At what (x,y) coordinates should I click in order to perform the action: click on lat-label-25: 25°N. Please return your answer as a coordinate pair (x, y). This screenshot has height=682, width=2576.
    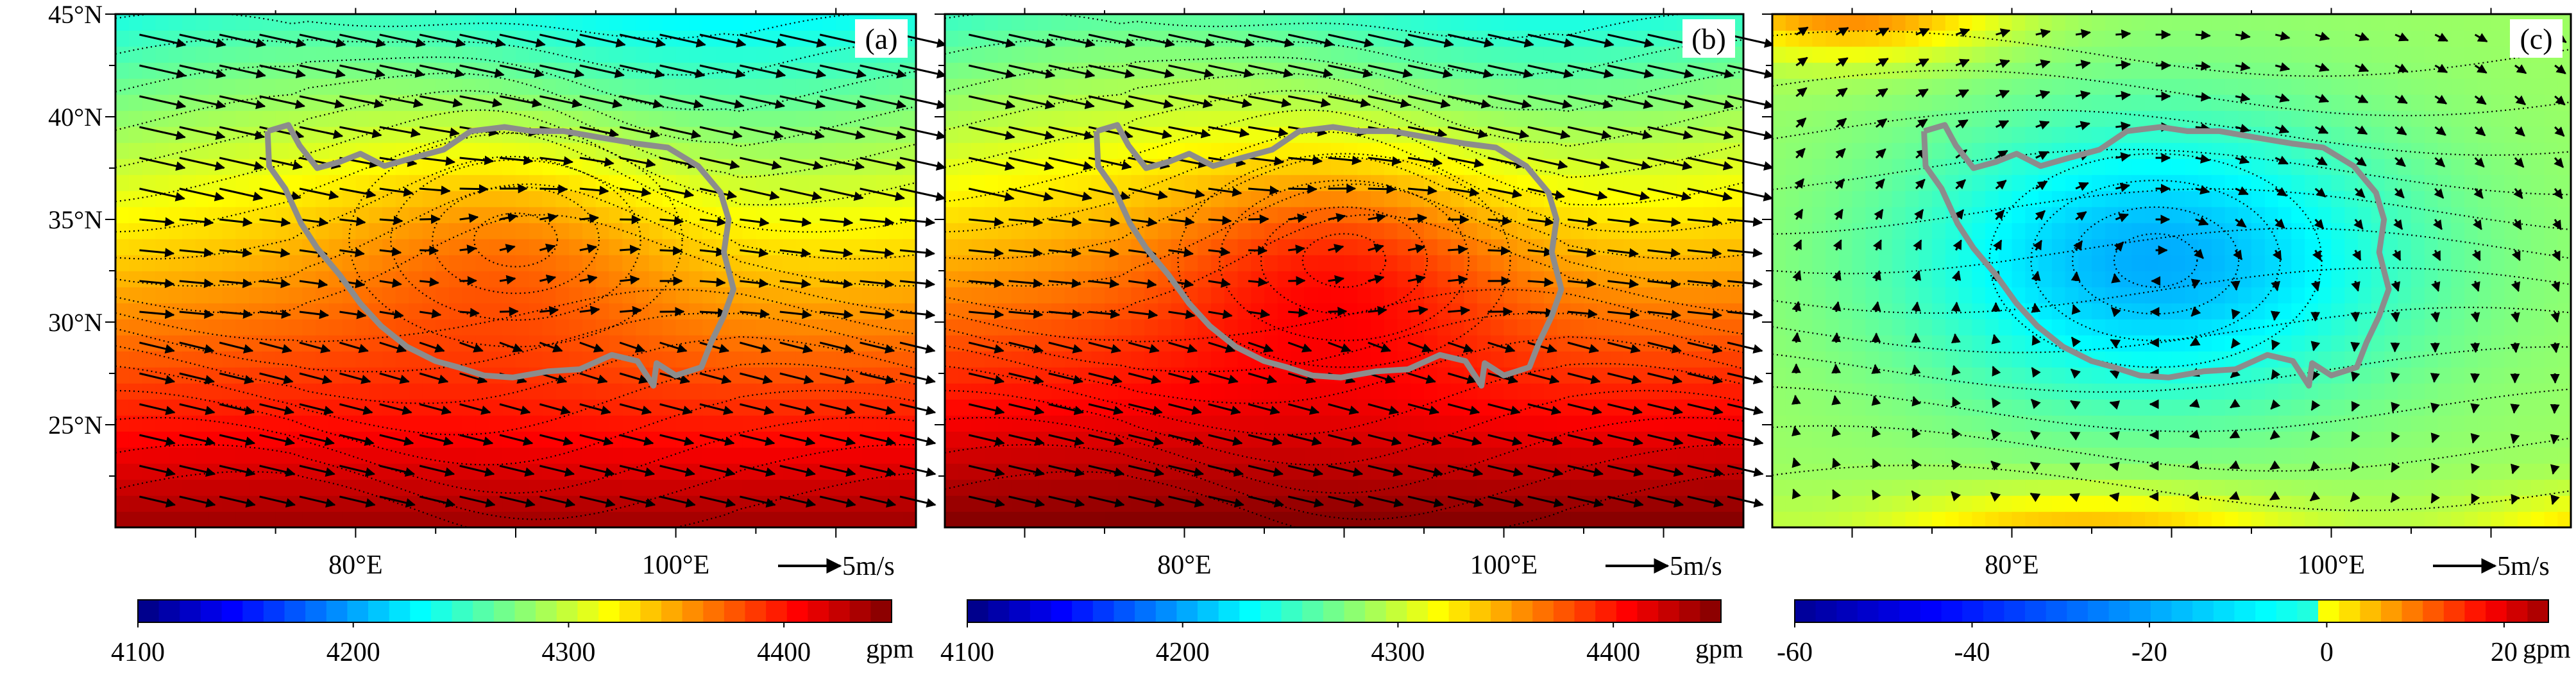
    Looking at the image, I should click on (75, 425).